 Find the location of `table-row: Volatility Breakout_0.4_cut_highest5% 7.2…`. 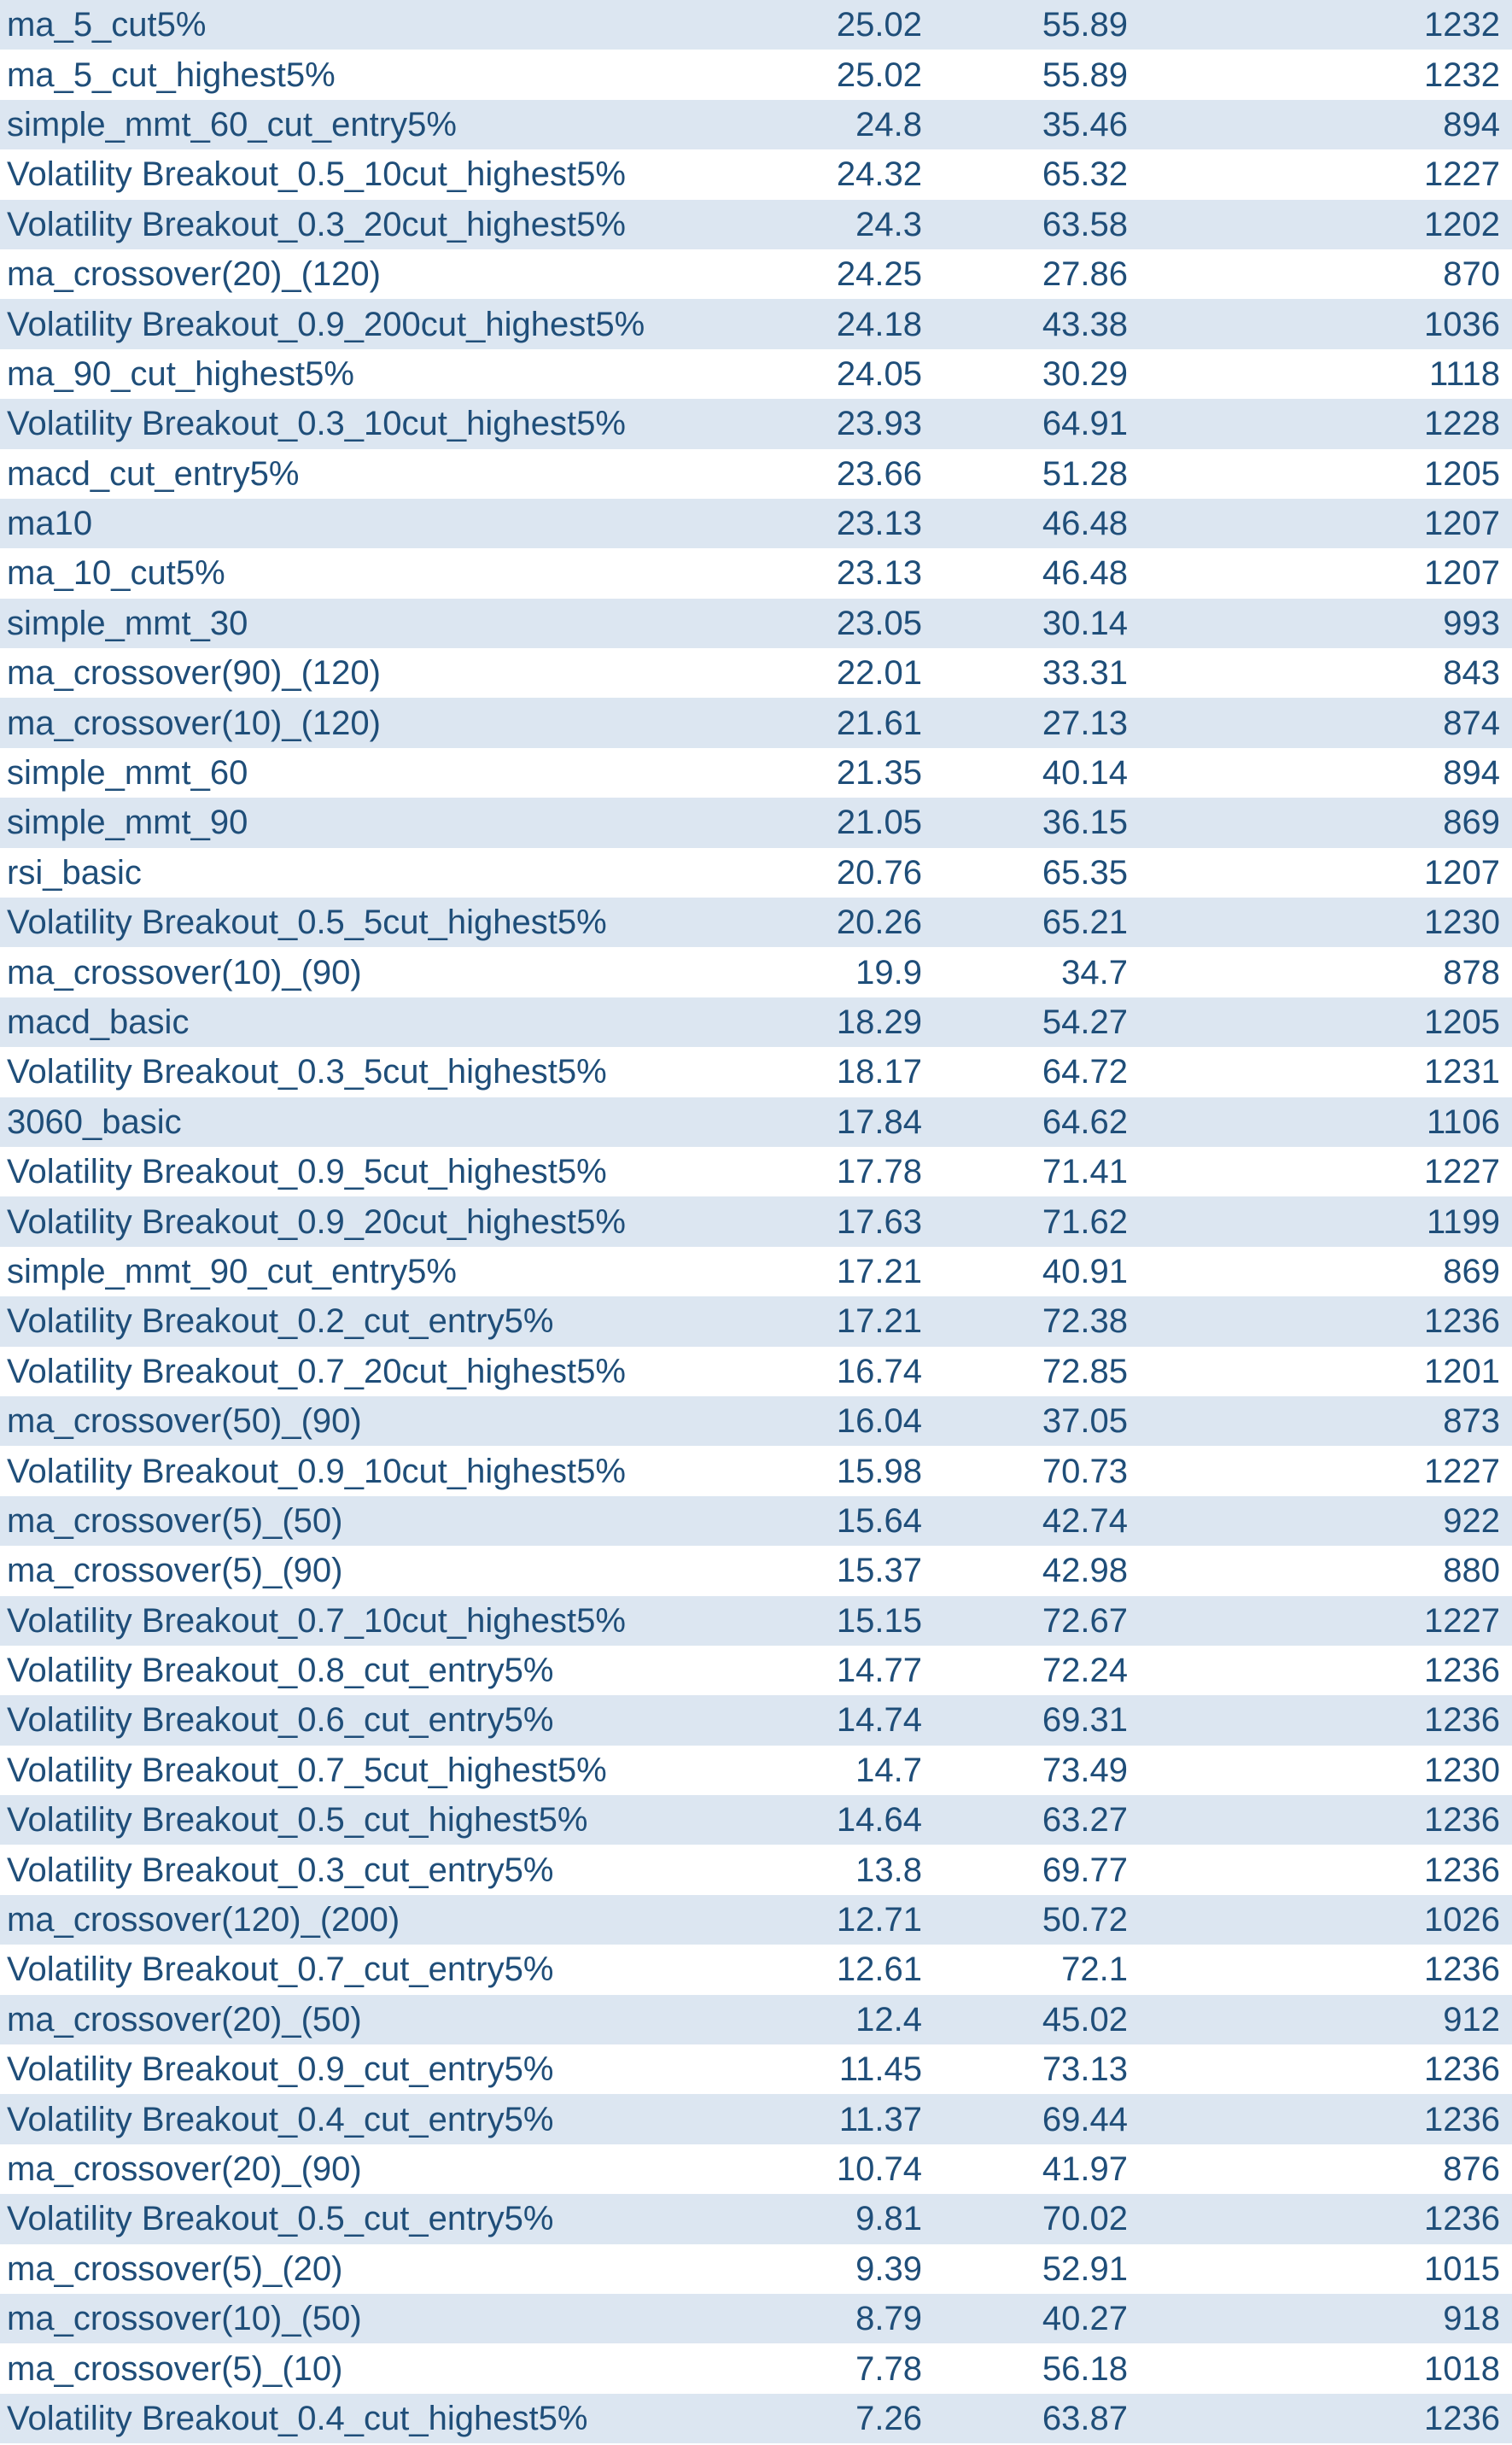

table-row: Volatility Breakout_0.4_cut_highest5% 7.2… is located at coordinates (756, 2418).